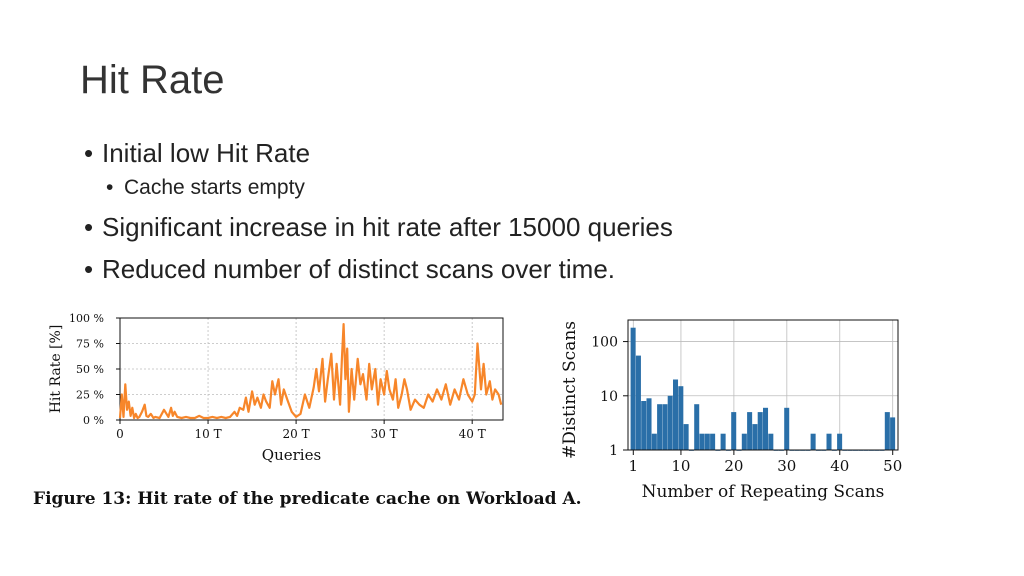  Describe the element at coordinates (892, 466) in the screenshot. I see `x-tick-label: 50` at that location.